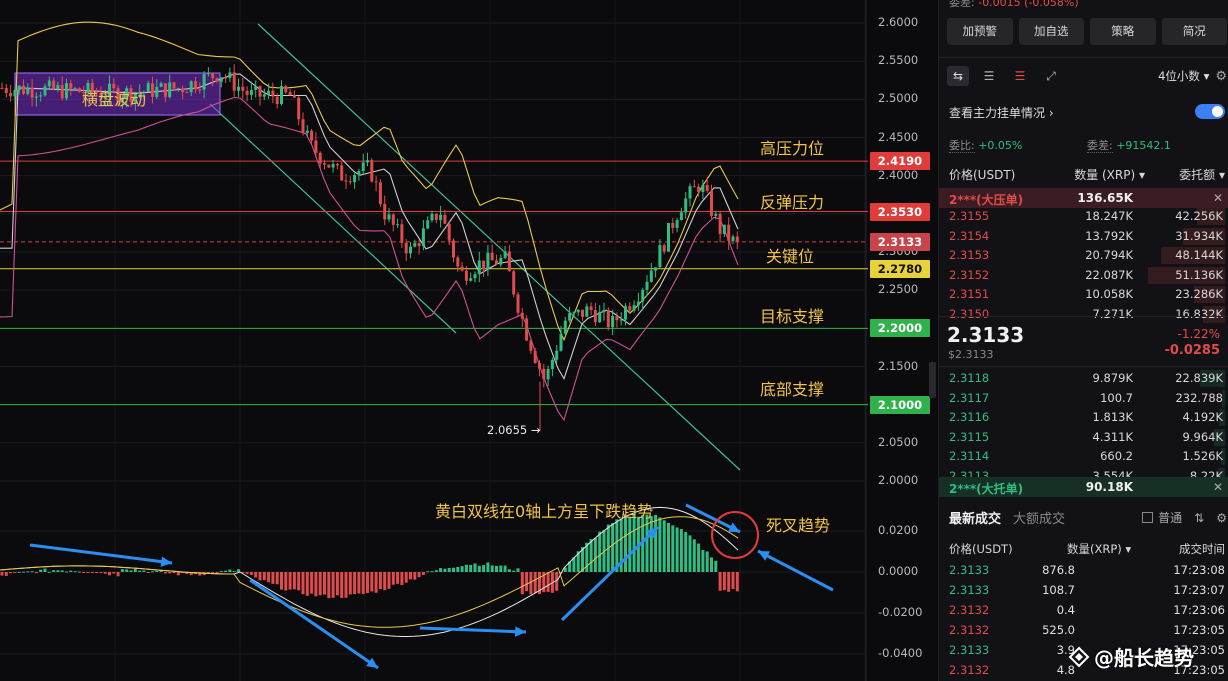  What do you see at coordinates (1184, 76) in the screenshot?
I see `decimals-select: 4位小数 ▾` at bounding box center [1184, 76].